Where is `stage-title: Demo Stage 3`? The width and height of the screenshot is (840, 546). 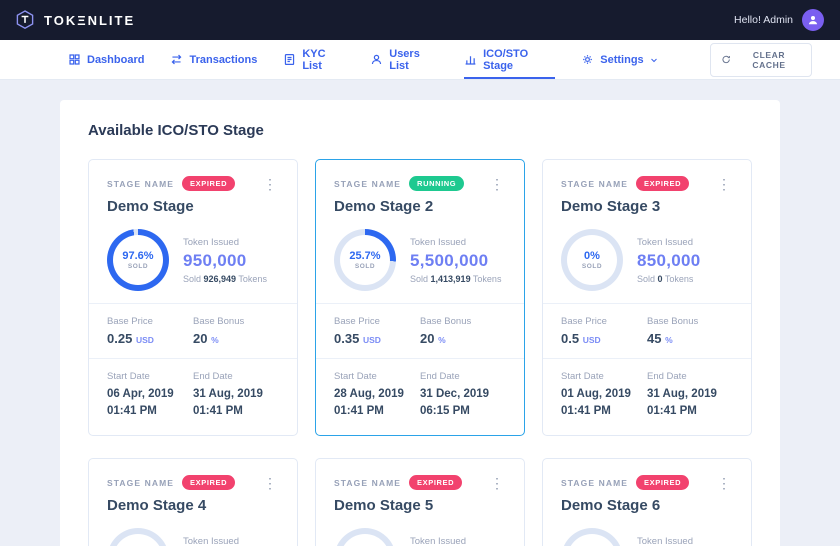
stage-title: Demo Stage 3 is located at coordinates (611, 206).